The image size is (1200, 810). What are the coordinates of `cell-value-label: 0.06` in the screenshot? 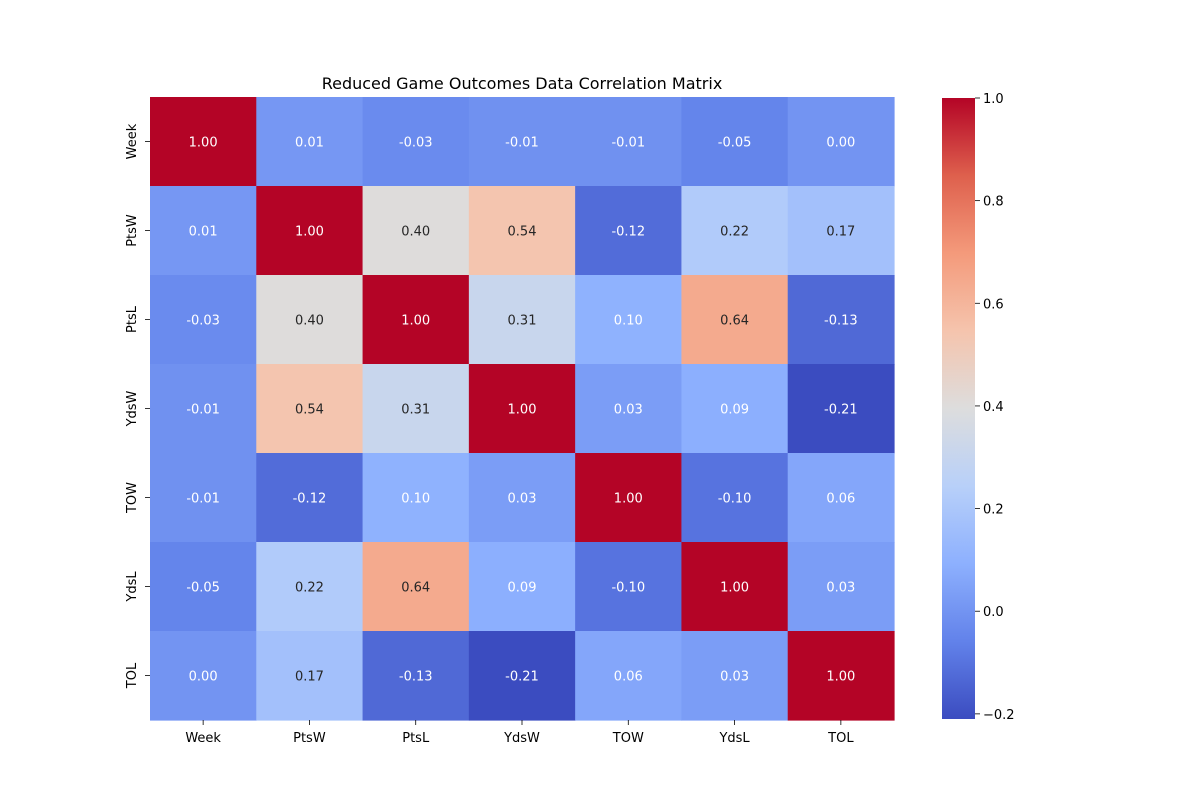 It's located at (628, 677).